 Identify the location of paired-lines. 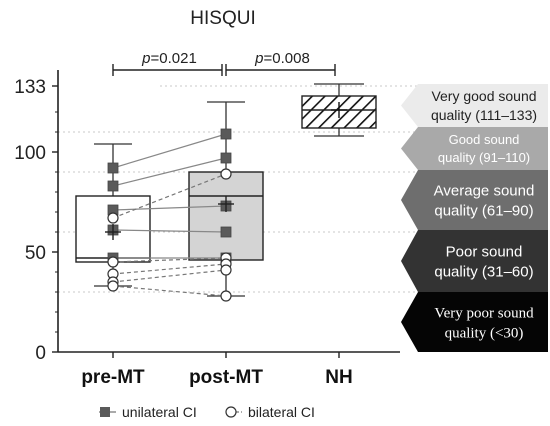
(169, 215).